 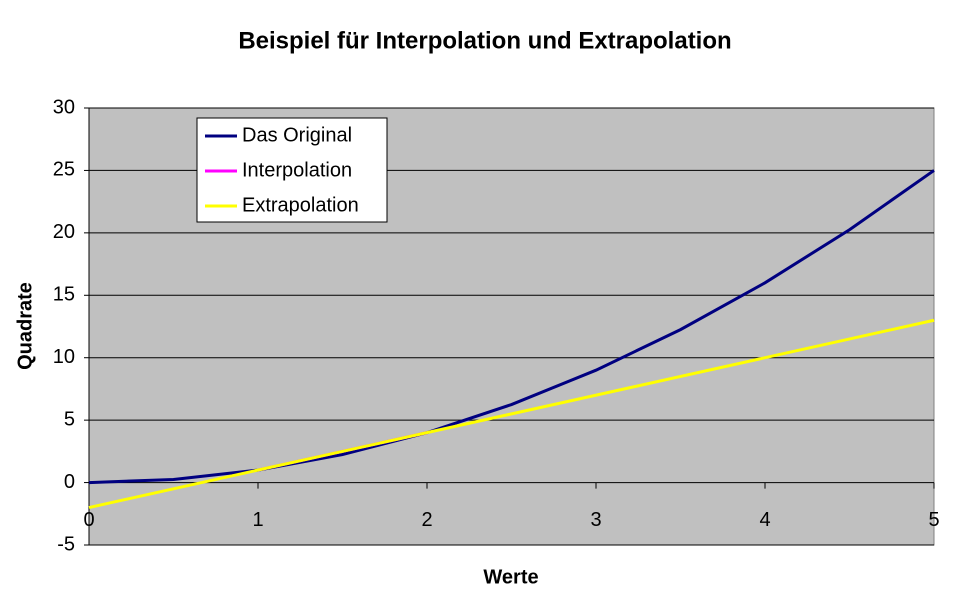 What do you see at coordinates (257, 520) in the screenshot?
I see `x-tick-label: 1` at bounding box center [257, 520].